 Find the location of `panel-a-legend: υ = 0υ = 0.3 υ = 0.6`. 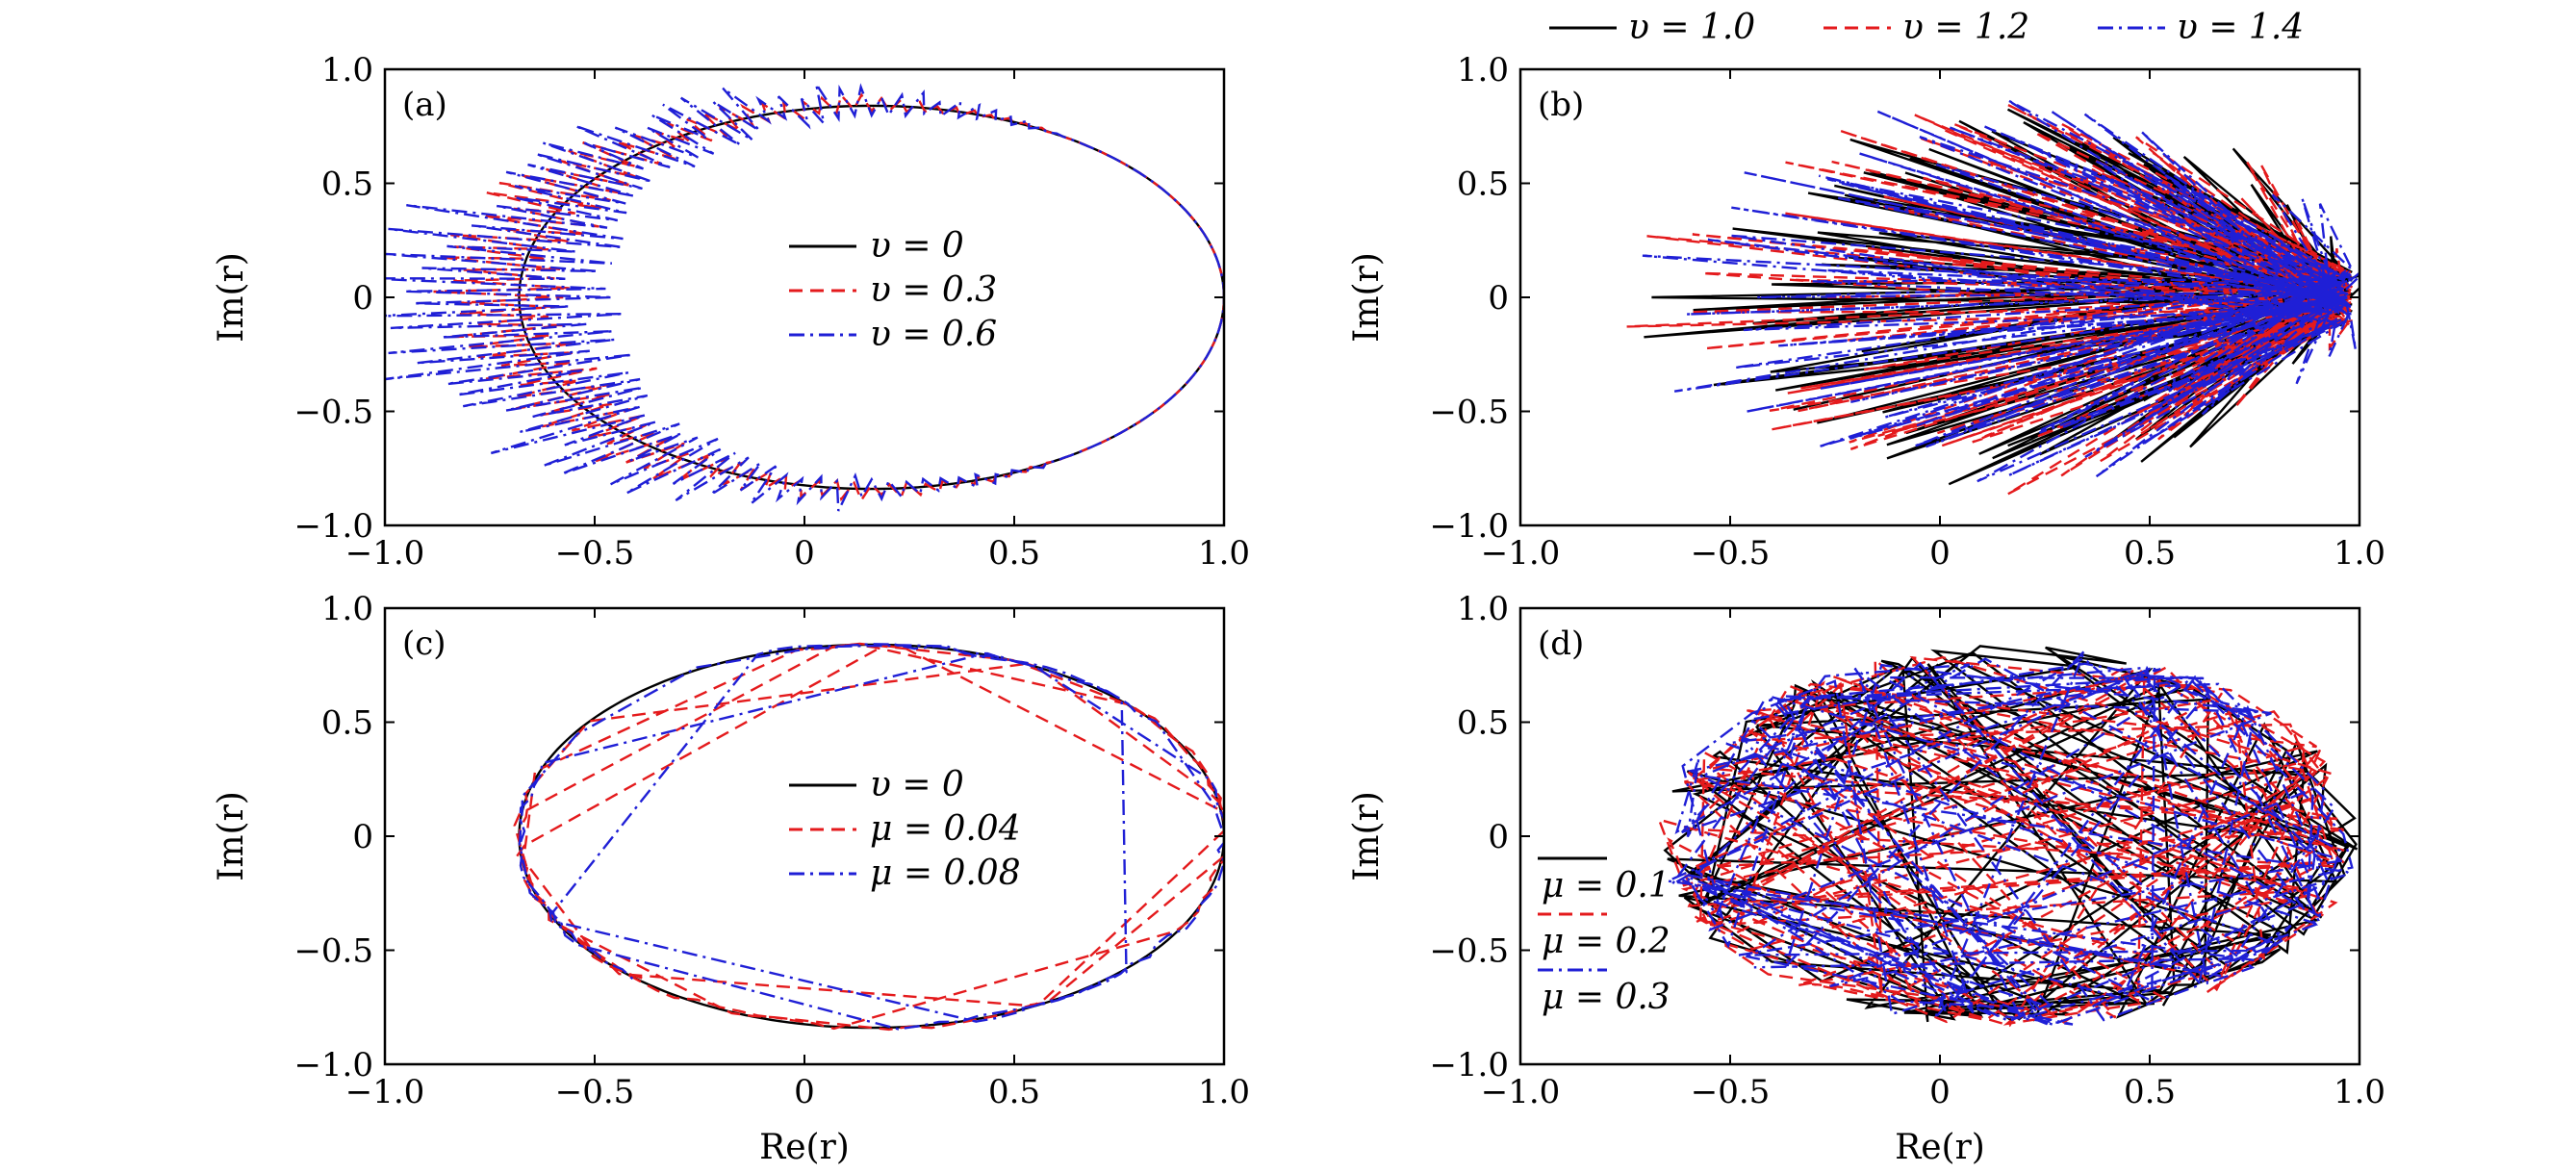

panel-a-legend: υ = 0υ = 0.3 υ = 0.6 is located at coordinates (893, 290).